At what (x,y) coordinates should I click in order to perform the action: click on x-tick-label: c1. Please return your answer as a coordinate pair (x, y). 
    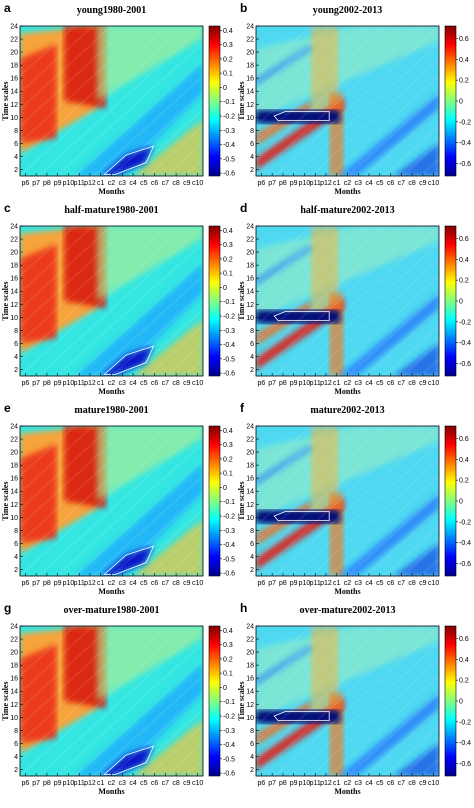
    Looking at the image, I should click on (101, 583).